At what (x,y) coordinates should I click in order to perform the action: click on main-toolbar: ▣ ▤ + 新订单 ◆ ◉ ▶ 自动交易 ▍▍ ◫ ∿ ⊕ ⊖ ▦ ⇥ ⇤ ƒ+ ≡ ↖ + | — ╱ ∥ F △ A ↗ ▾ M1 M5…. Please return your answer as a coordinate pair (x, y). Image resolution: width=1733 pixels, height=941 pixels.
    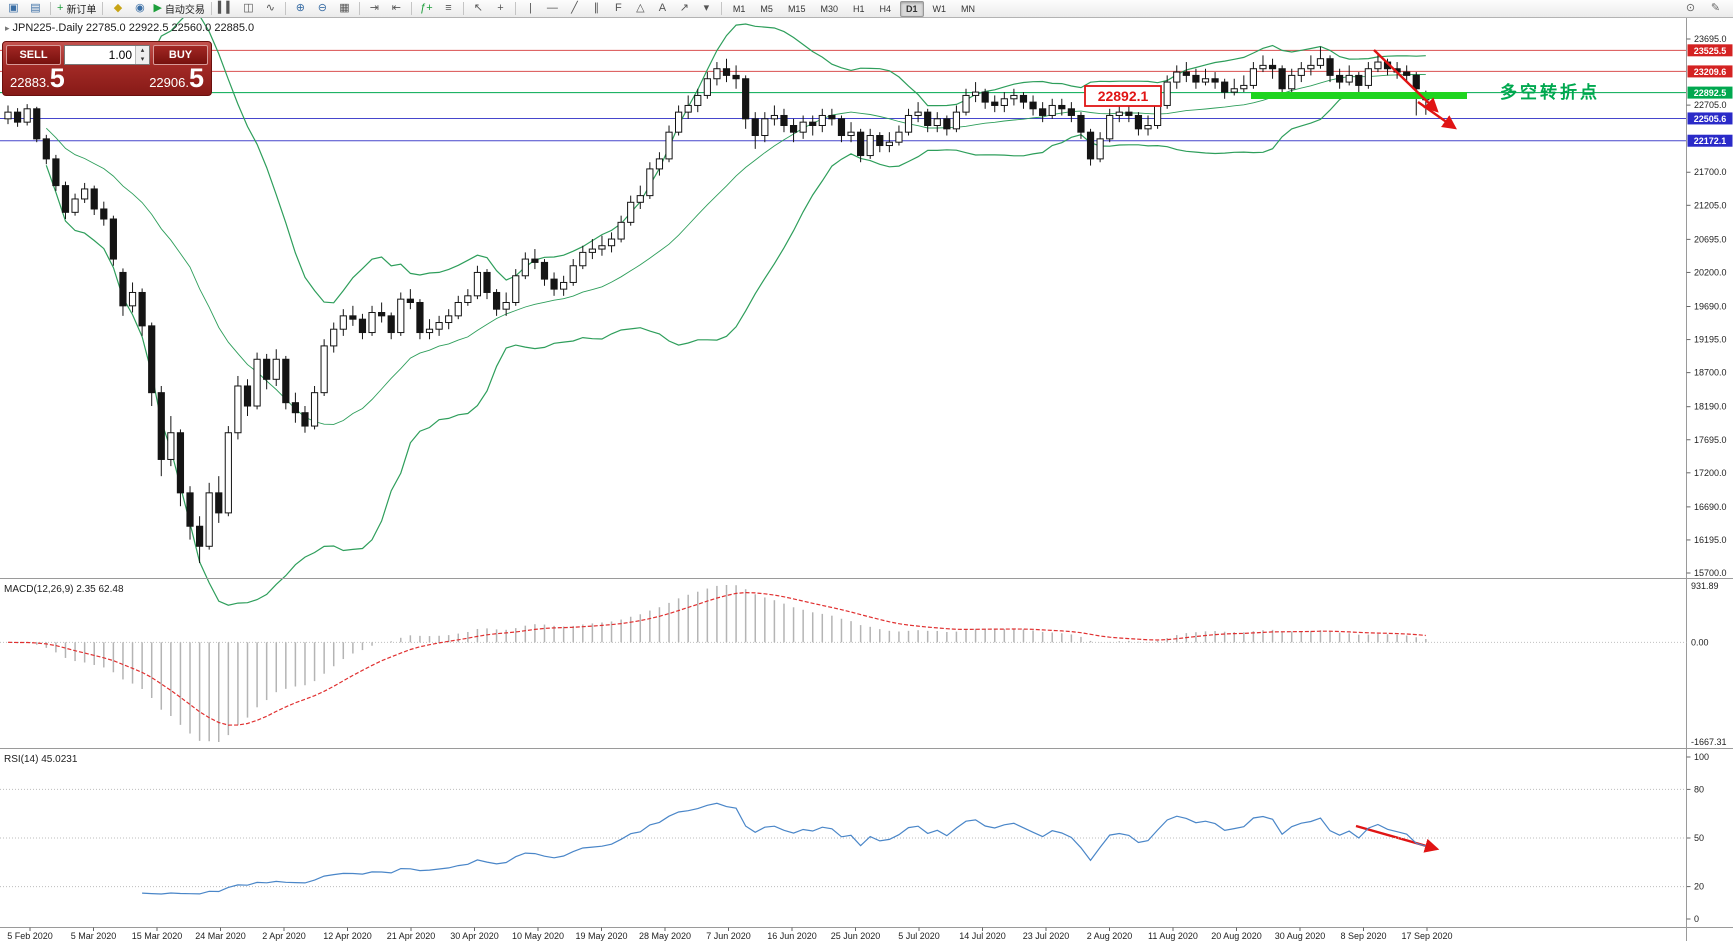
    Looking at the image, I should click on (866, 9).